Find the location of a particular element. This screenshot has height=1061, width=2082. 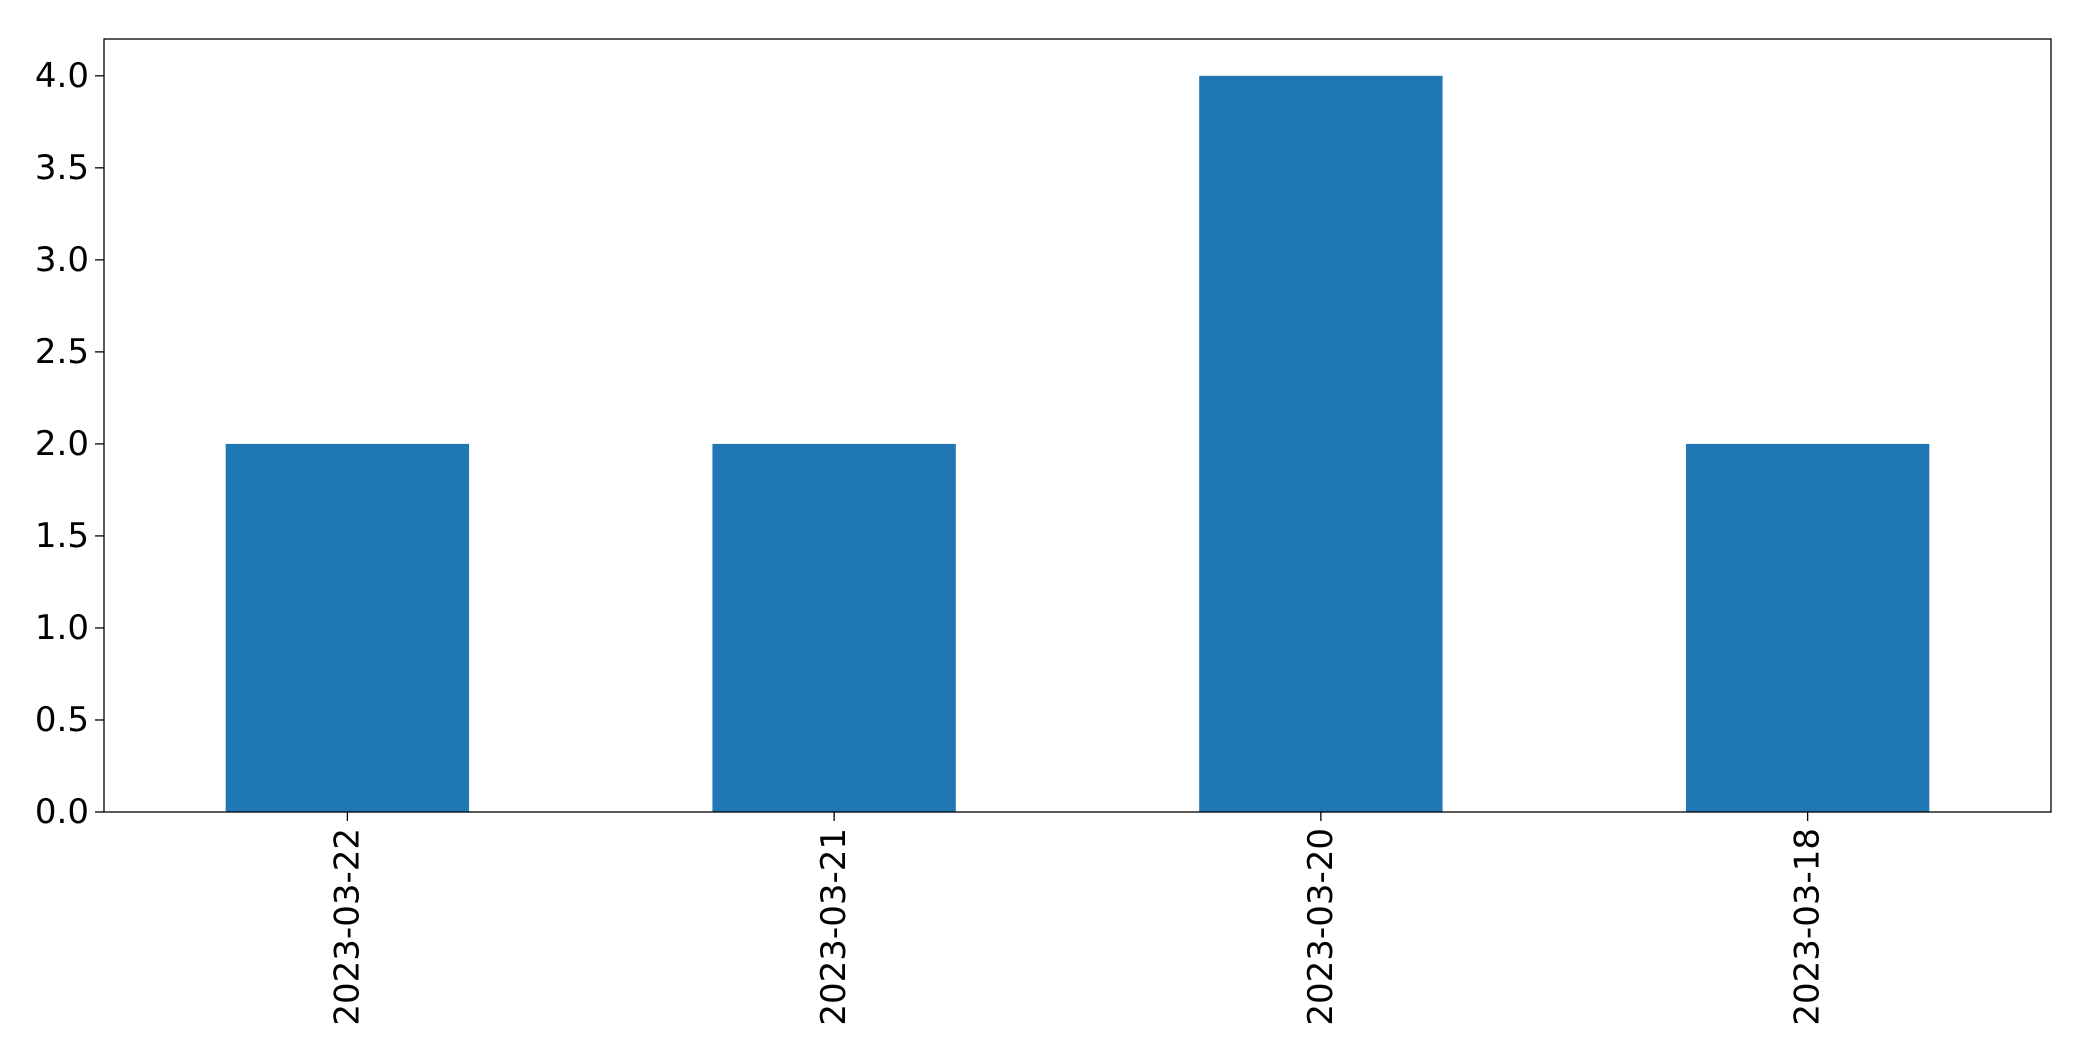

y-tick-label: 2.5 is located at coordinates (62, 352).